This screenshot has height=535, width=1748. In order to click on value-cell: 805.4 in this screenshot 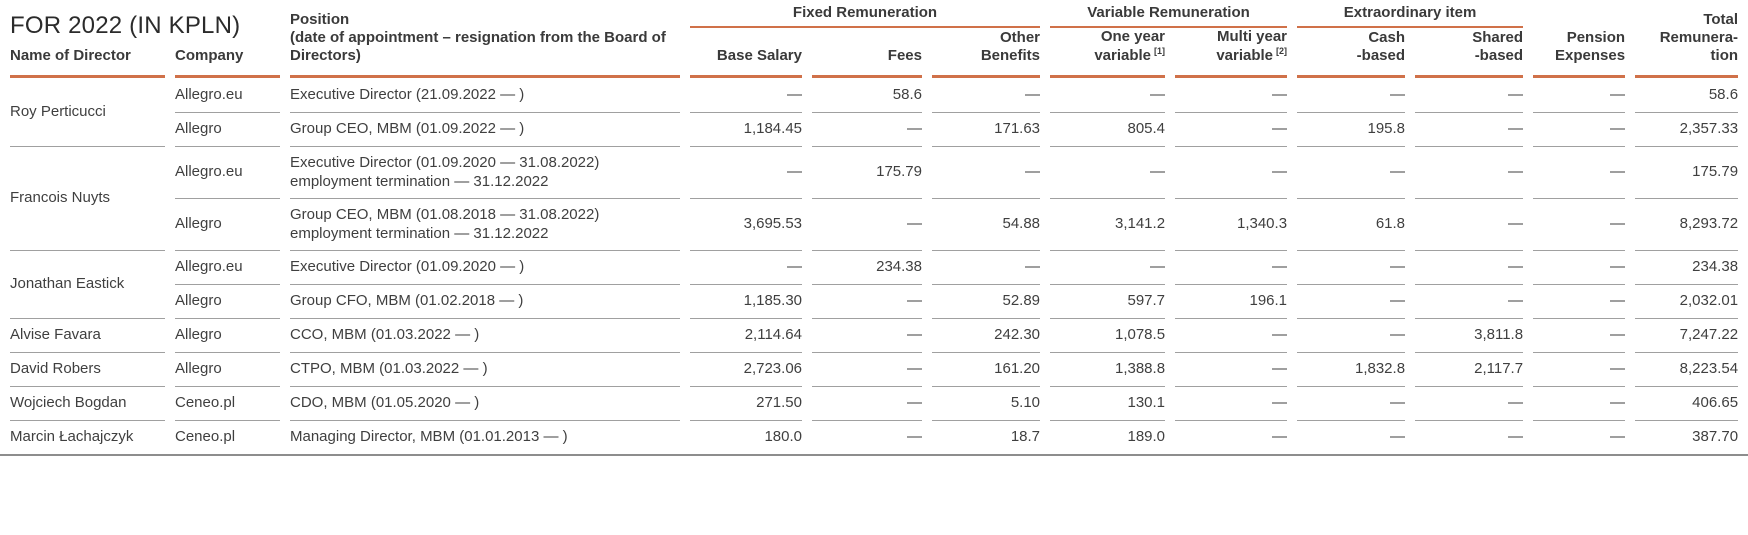, I will do `click(1108, 128)`.